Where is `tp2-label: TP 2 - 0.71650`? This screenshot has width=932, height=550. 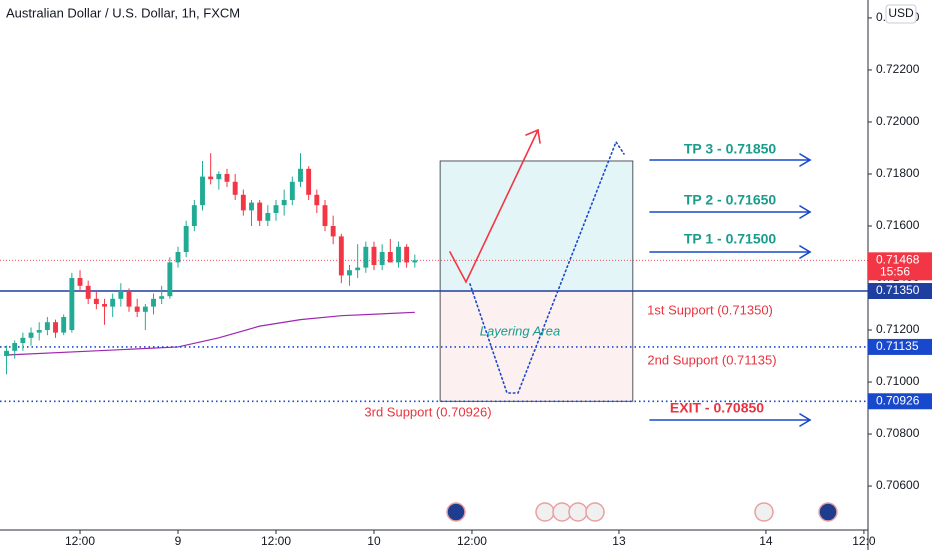 tp2-label: TP 2 - 0.71650 is located at coordinates (730, 200).